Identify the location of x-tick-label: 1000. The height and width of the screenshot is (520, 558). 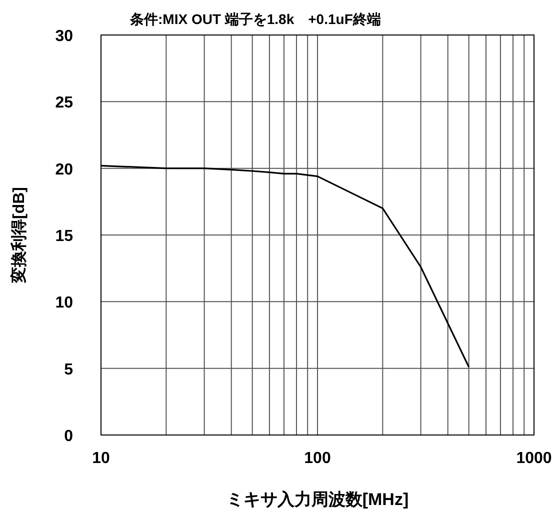
(534, 458).